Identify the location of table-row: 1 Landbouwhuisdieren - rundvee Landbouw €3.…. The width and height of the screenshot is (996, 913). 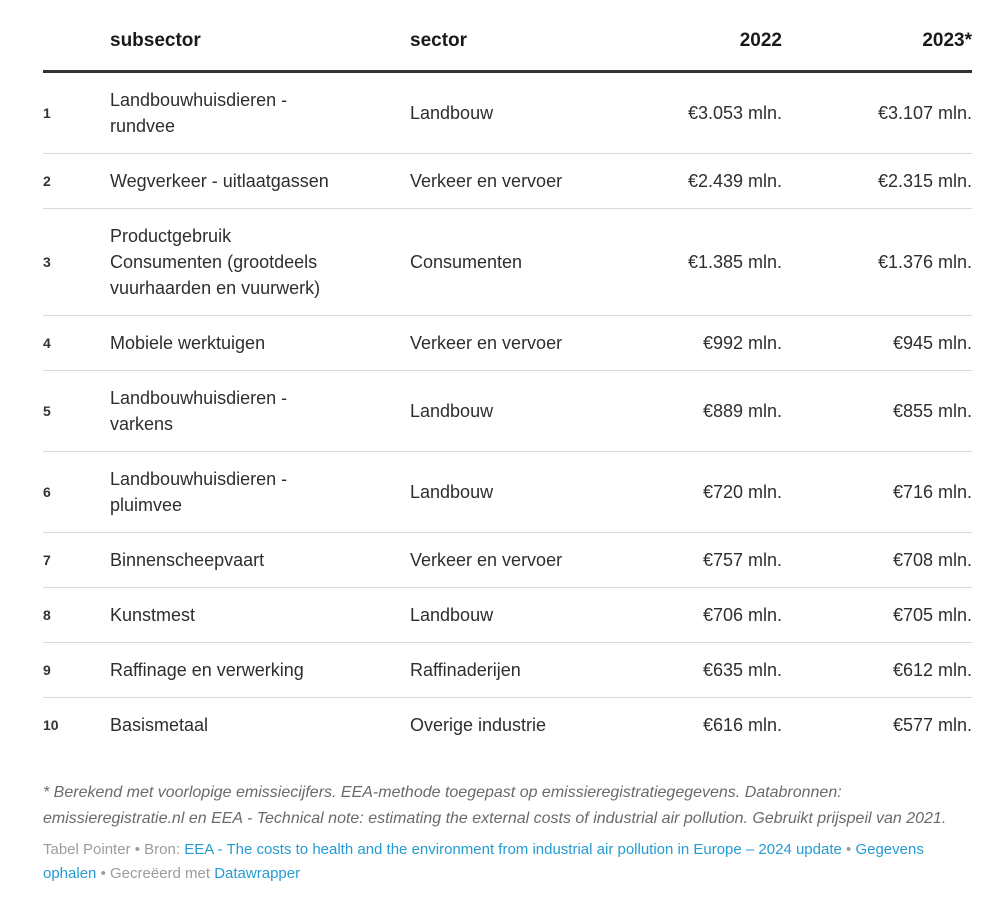
(507, 112).